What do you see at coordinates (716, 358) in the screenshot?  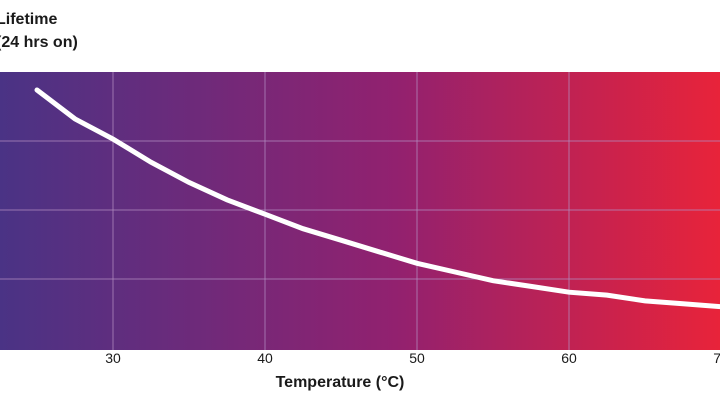 I see `x-tick-label: 70` at bounding box center [716, 358].